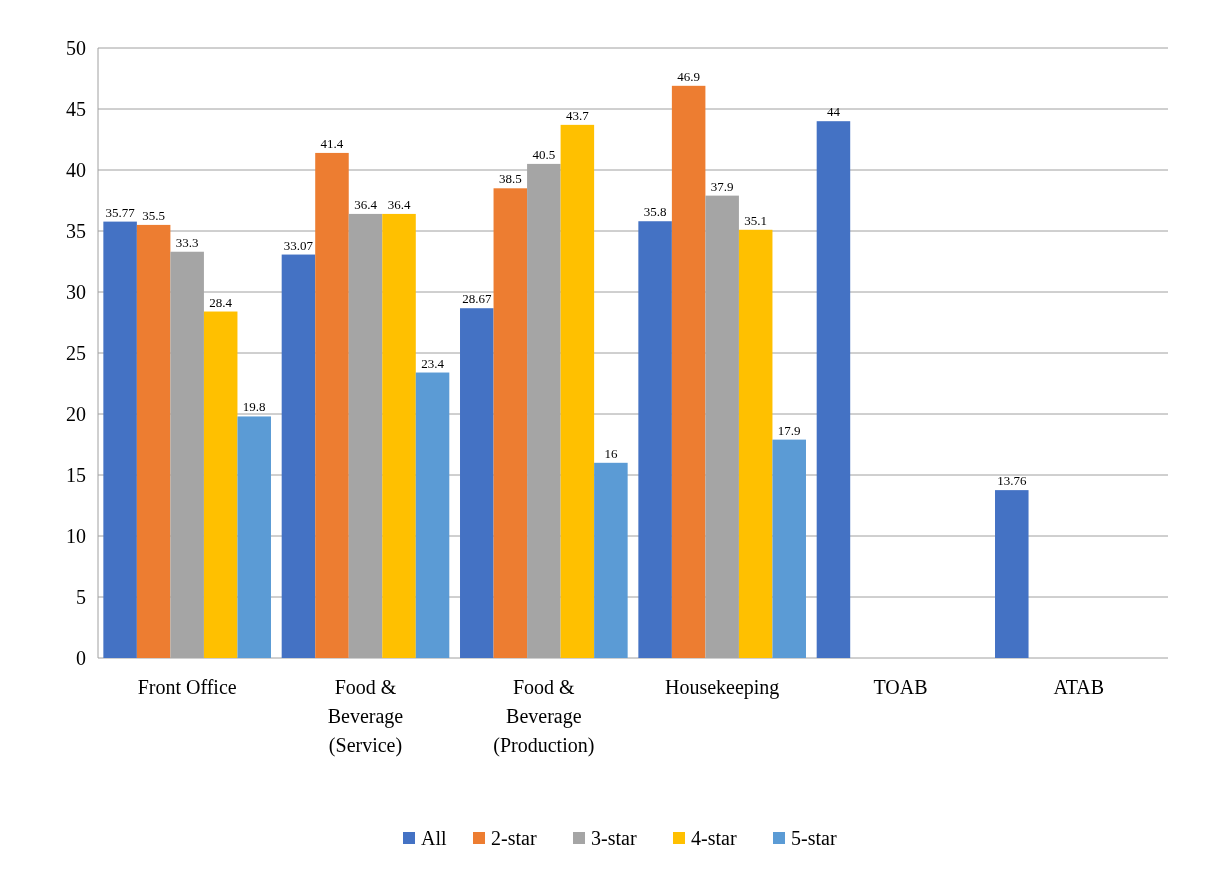 Image resolution: width=1206 pixels, height=870 pixels. What do you see at coordinates (900, 687) in the screenshot?
I see `x-tick-label: TOAB` at bounding box center [900, 687].